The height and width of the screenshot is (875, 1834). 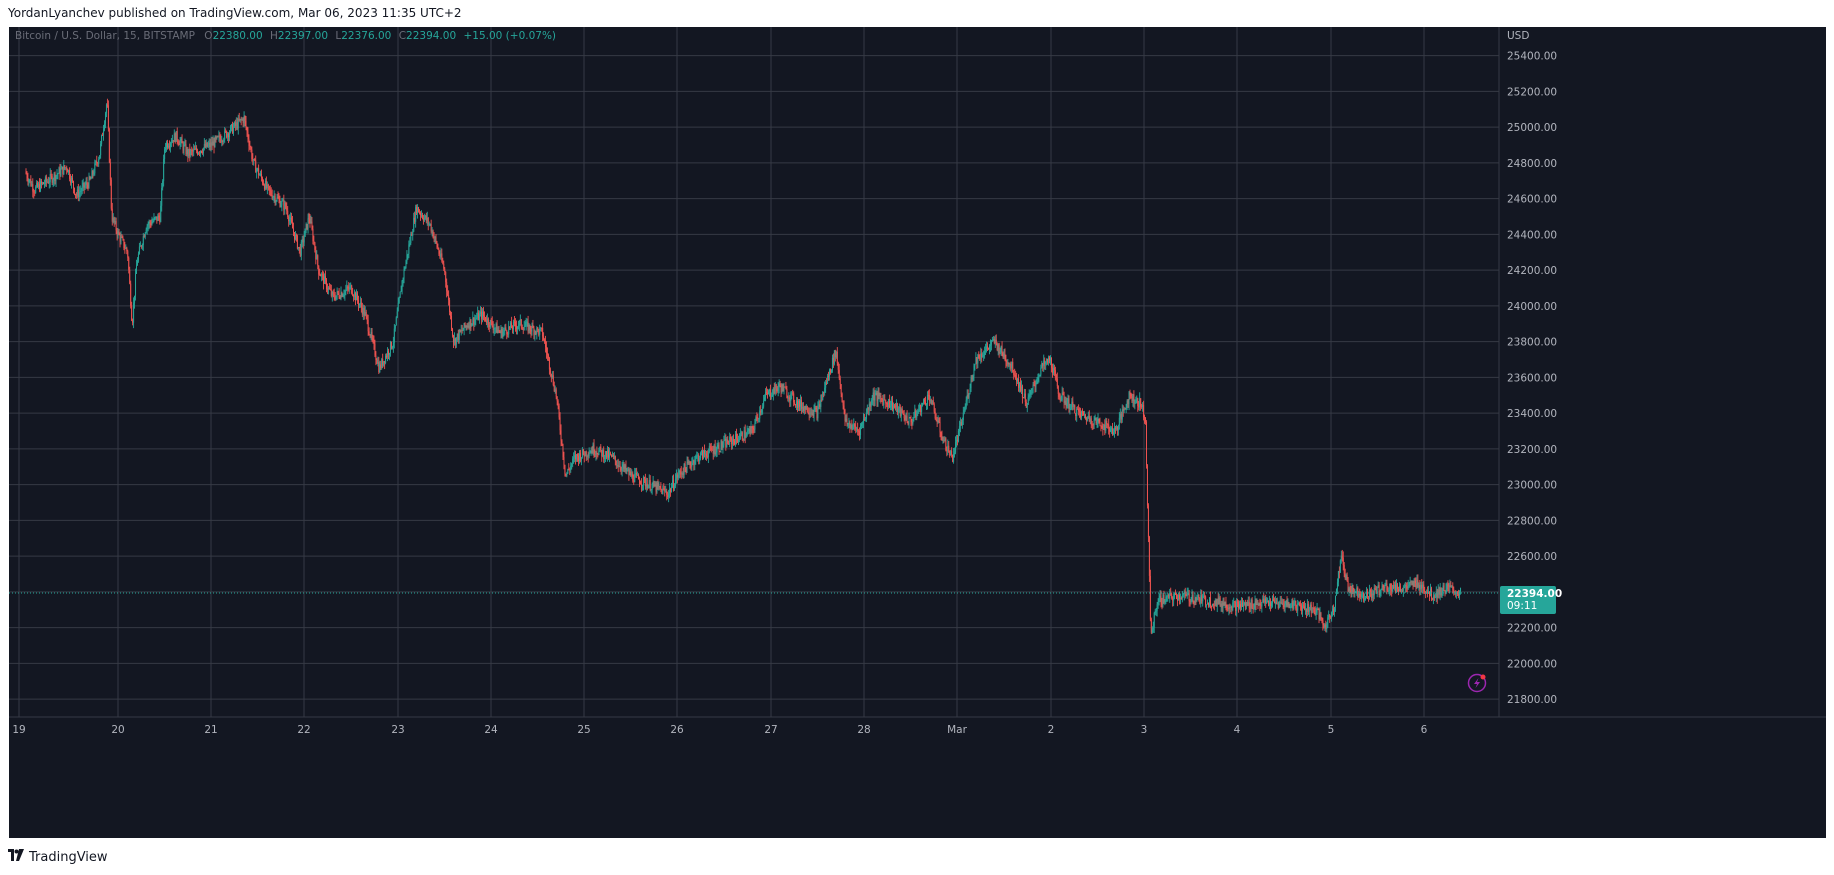 I want to click on lightning-icon, so click(x=1477, y=683).